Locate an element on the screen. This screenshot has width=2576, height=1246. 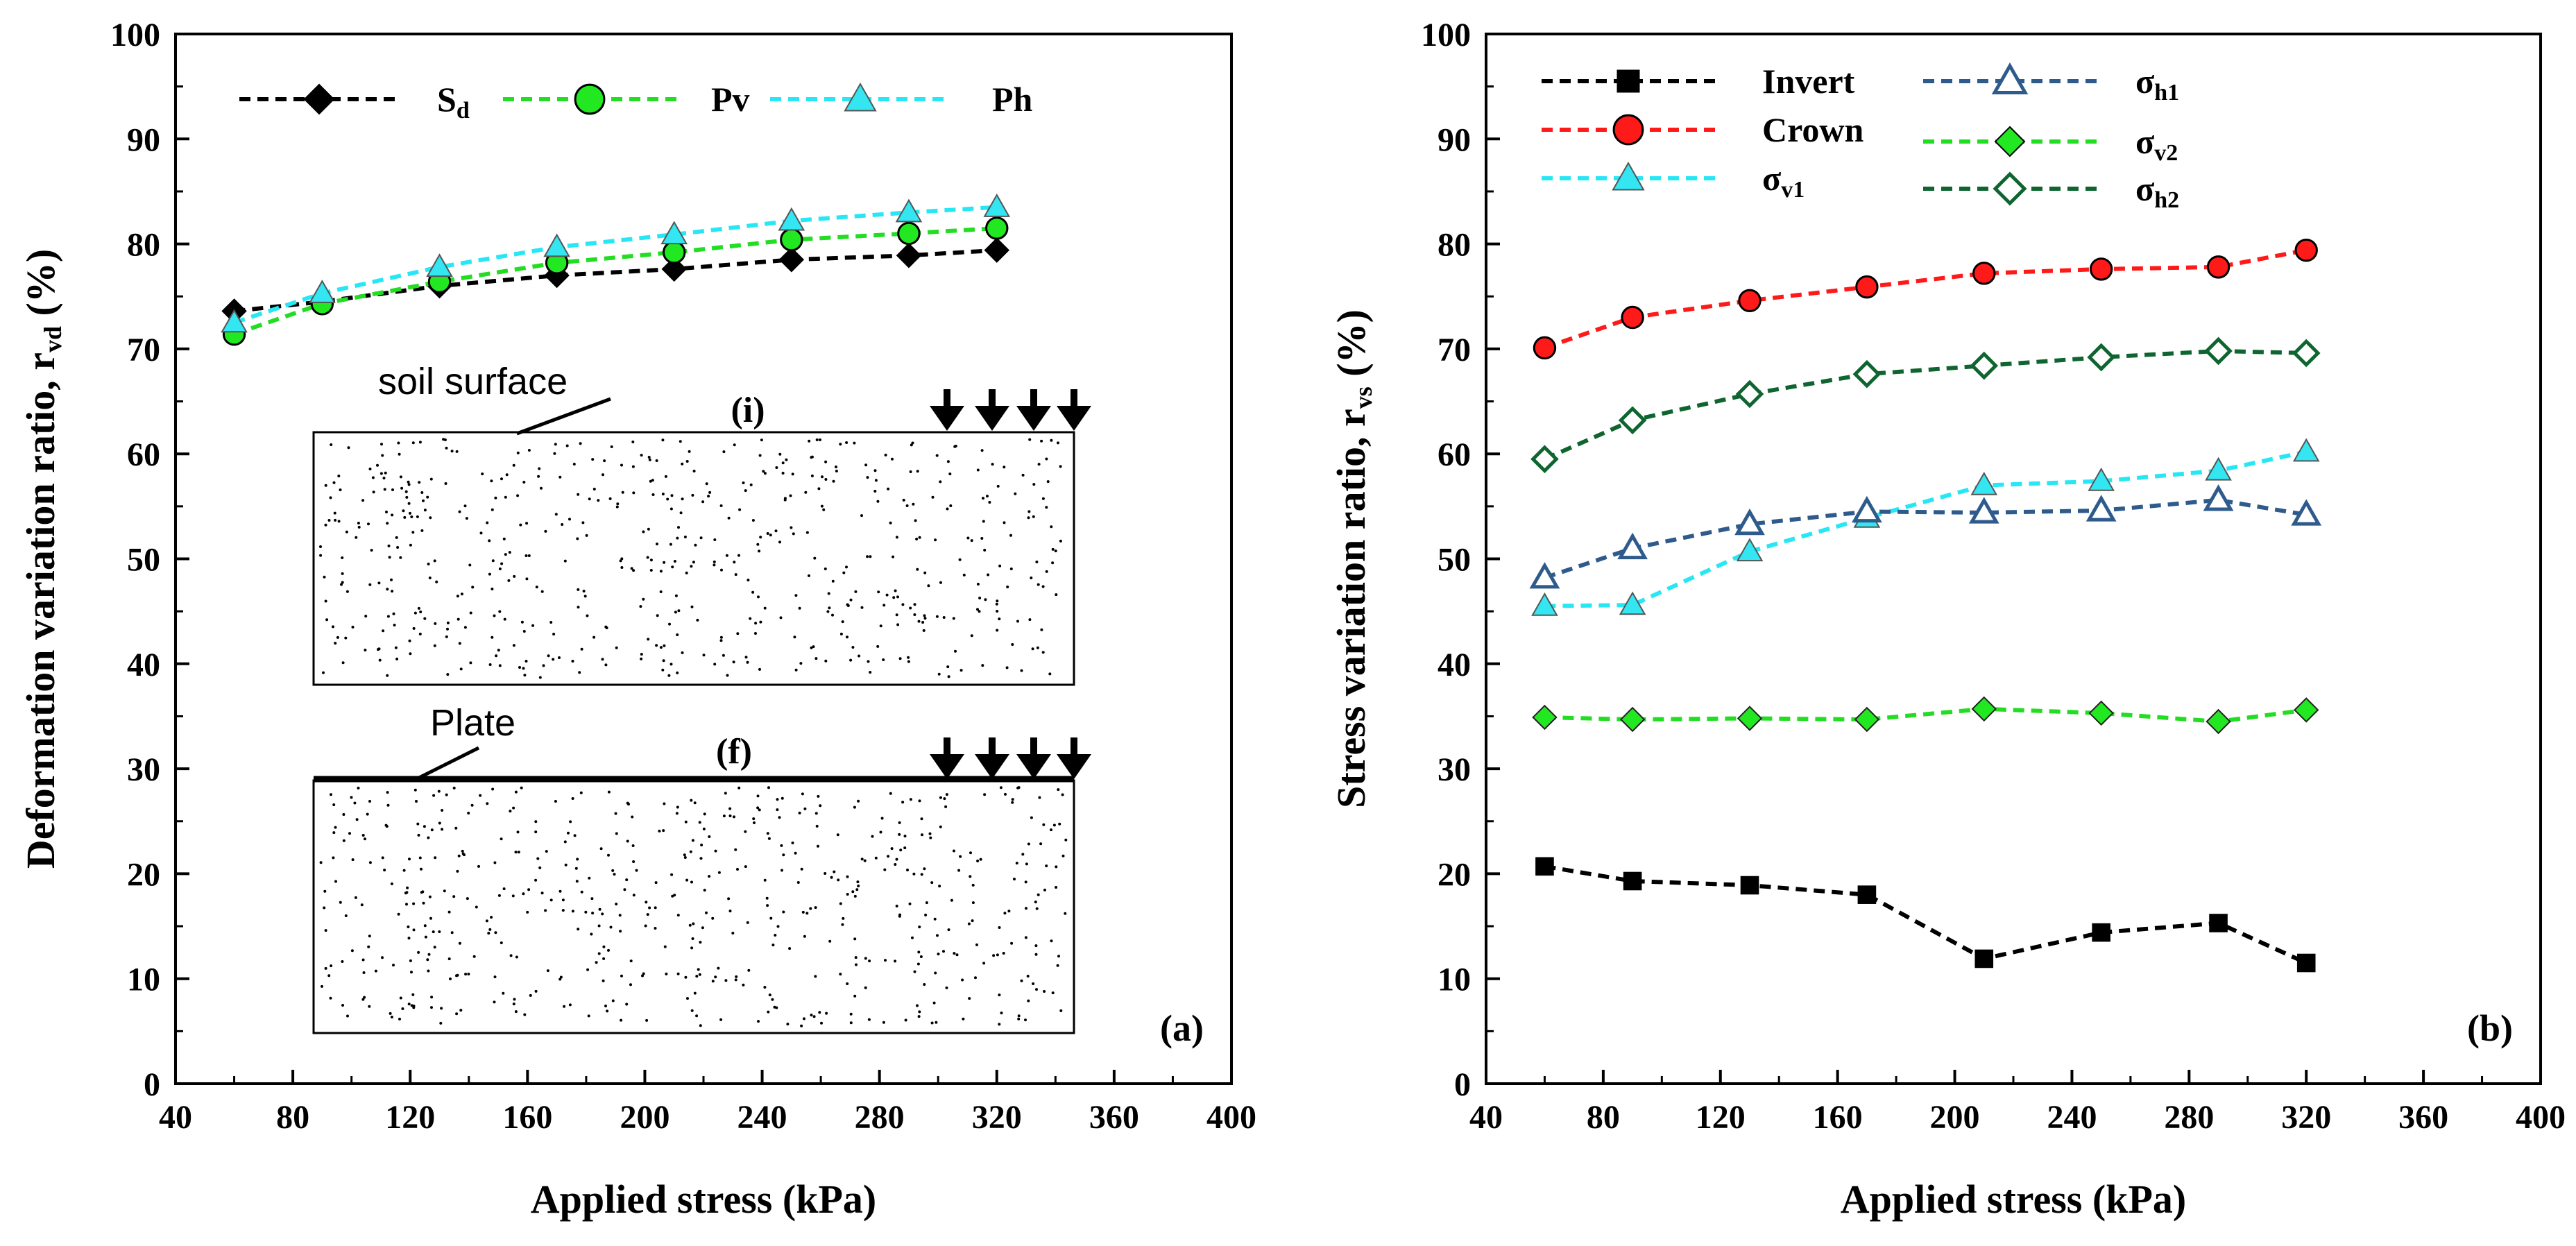
series-sv1 is located at coordinates (1925, 527).